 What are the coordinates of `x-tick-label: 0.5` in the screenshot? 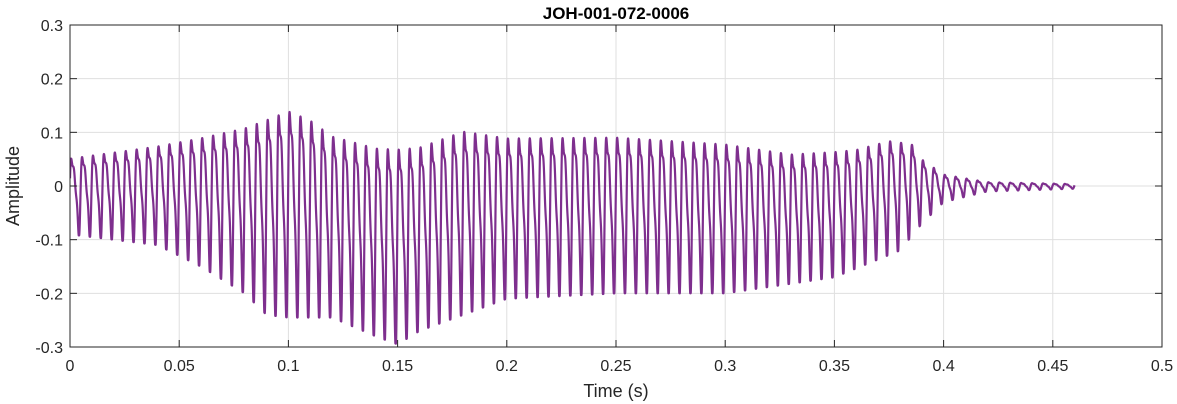 It's located at (1162, 366).